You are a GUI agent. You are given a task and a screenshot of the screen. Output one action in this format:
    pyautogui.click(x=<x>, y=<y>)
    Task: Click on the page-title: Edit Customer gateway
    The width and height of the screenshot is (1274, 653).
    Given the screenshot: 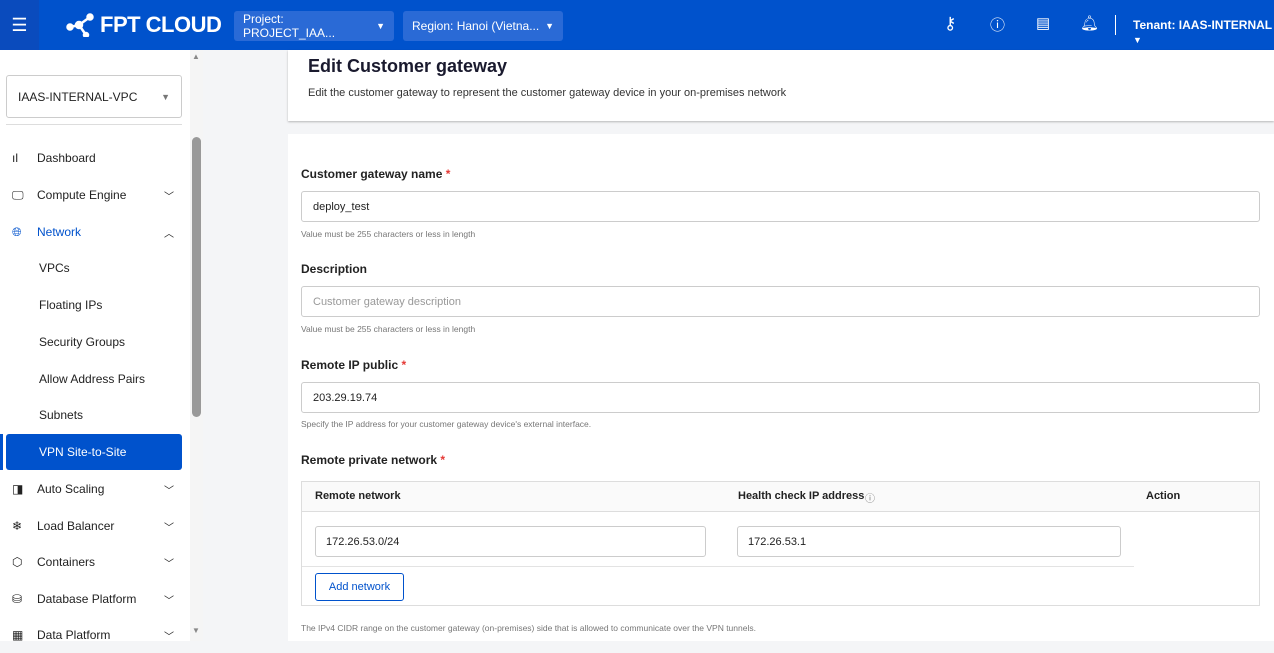 What is the action you would take?
    pyautogui.click(x=408, y=66)
    